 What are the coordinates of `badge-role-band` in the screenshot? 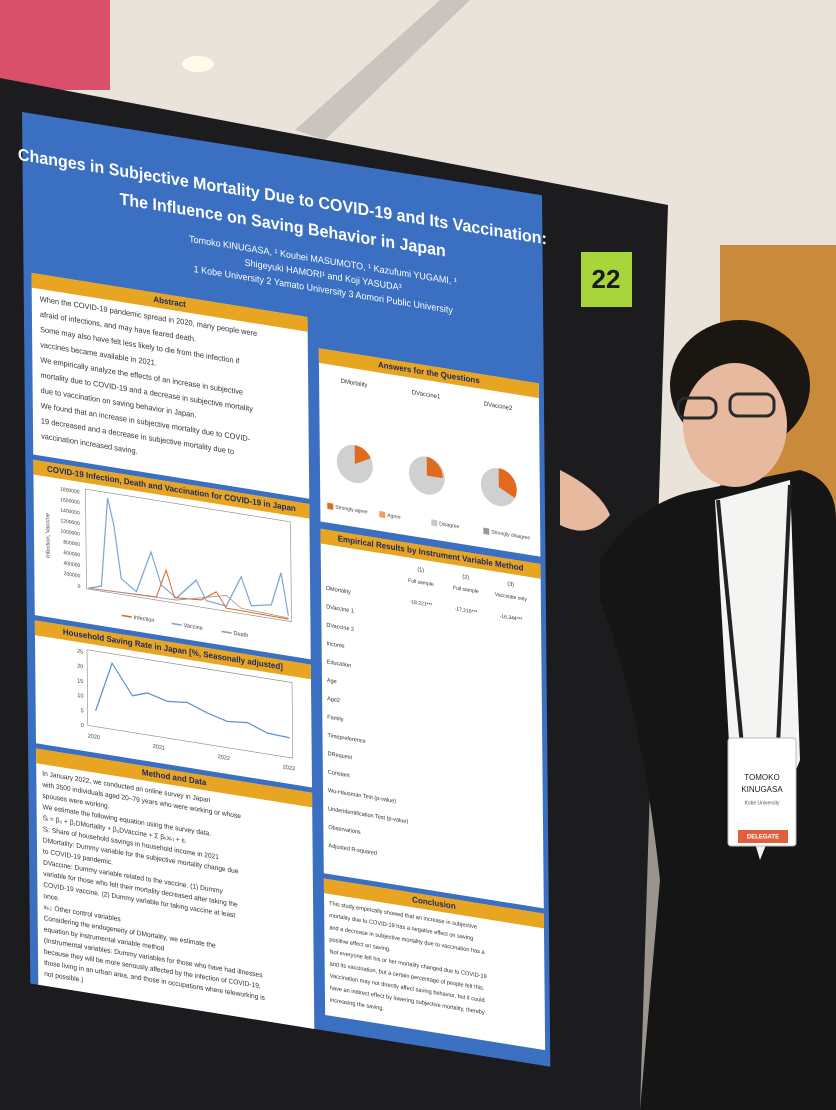 It's located at (763, 836).